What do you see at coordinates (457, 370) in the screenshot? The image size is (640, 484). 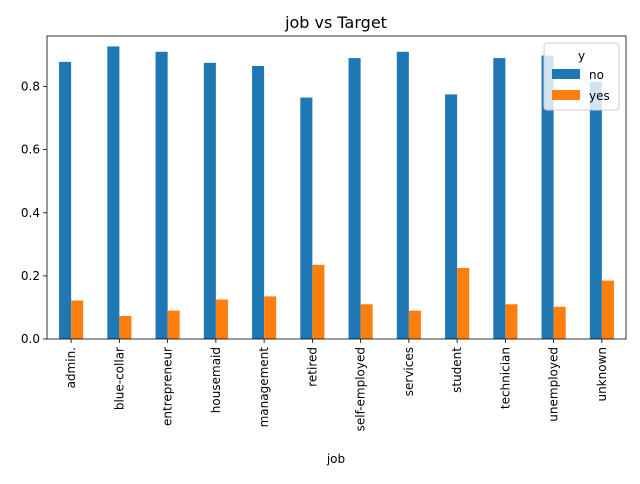 I see `x-tick-label: student` at bounding box center [457, 370].